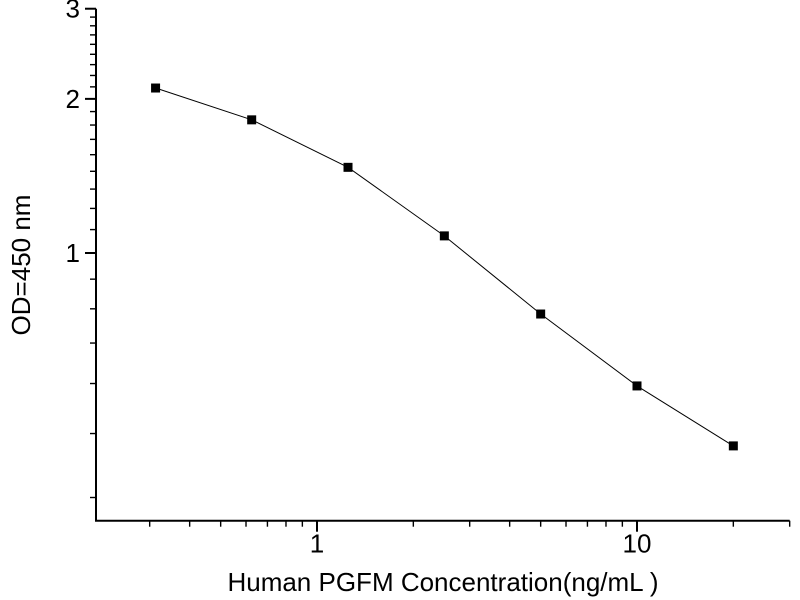 This screenshot has height=600, width=800. I want to click on x-tick-label: 10, so click(637, 544).